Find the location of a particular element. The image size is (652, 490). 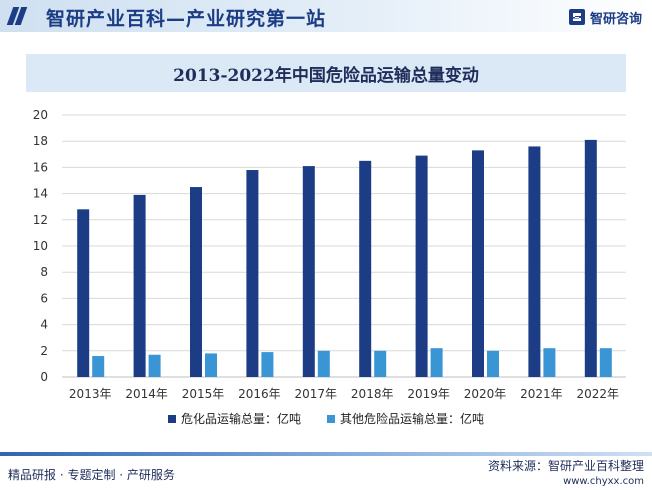

legend-item-other: 其他危险品运输总量：亿吨 is located at coordinates (405, 418).